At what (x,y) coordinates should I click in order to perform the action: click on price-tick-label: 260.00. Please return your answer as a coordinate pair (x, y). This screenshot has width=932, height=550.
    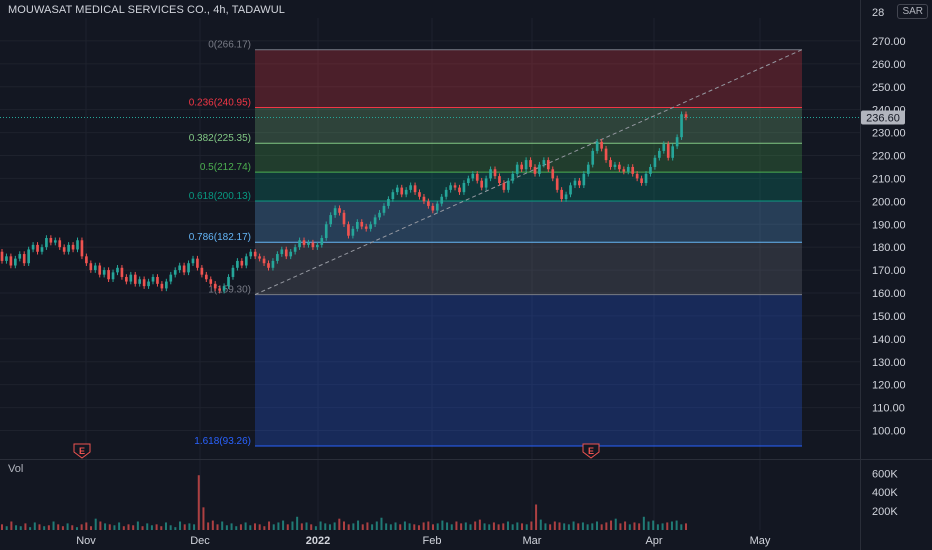
    Looking at the image, I should click on (889, 65).